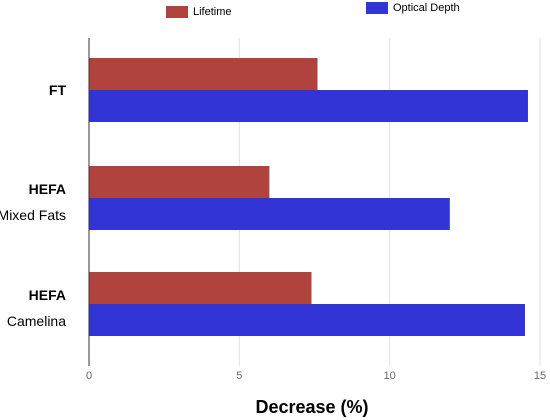  What do you see at coordinates (58, 90) in the screenshot?
I see `category-label: FT` at bounding box center [58, 90].